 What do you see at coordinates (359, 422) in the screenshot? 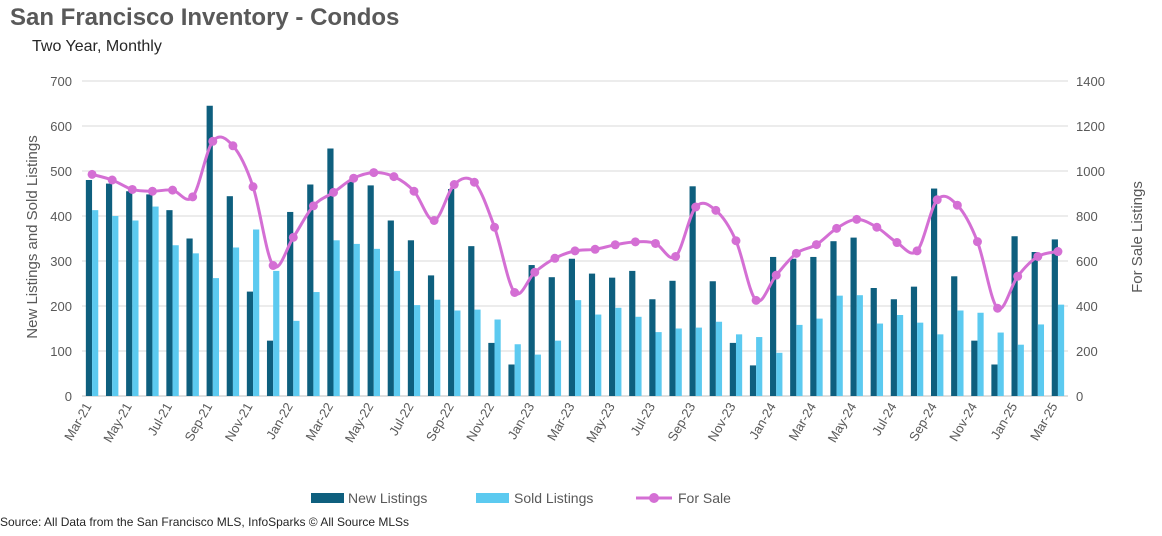
I see `x-tick-label: May-22` at bounding box center [359, 422].